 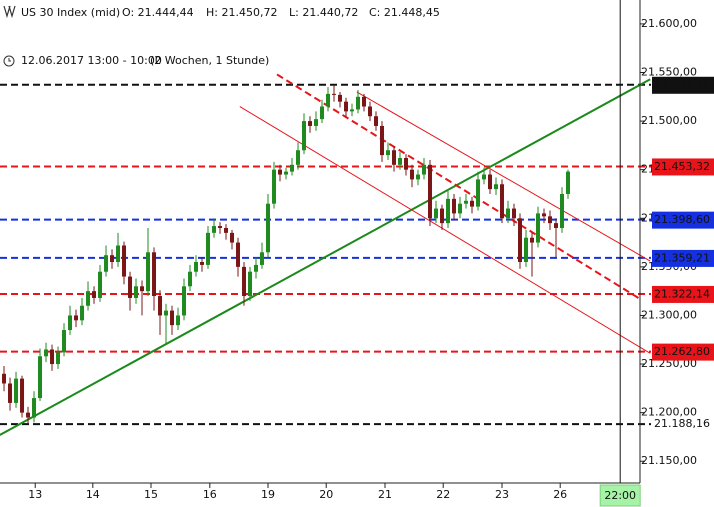 What do you see at coordinates (151, 494) in the screenshot?
I see `x-tick-label: 15` at bounding box center [151, 494].